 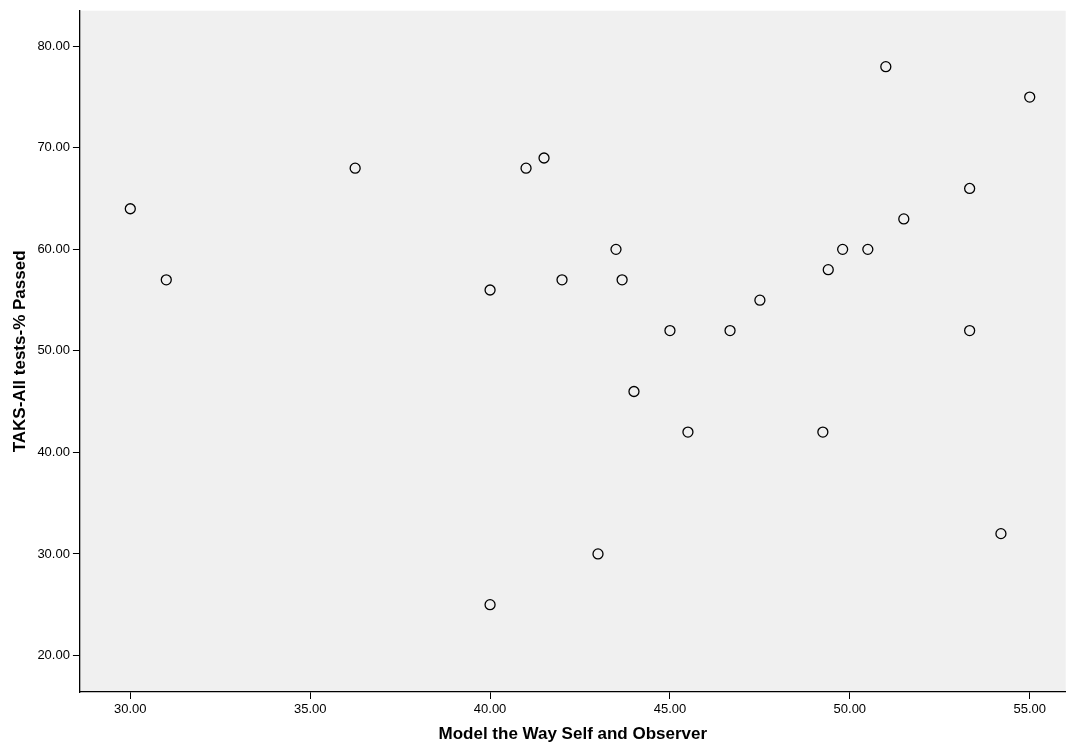 I want to click on y-tick-label: 60.00, so click(x=53, y=248).